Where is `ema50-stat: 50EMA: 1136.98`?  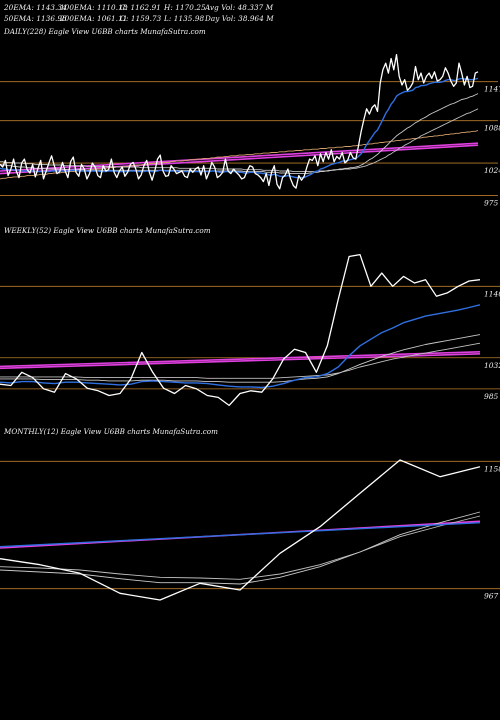 ema50-stat: 50EMA: 1136.98 is located at coordinates (35, 18).